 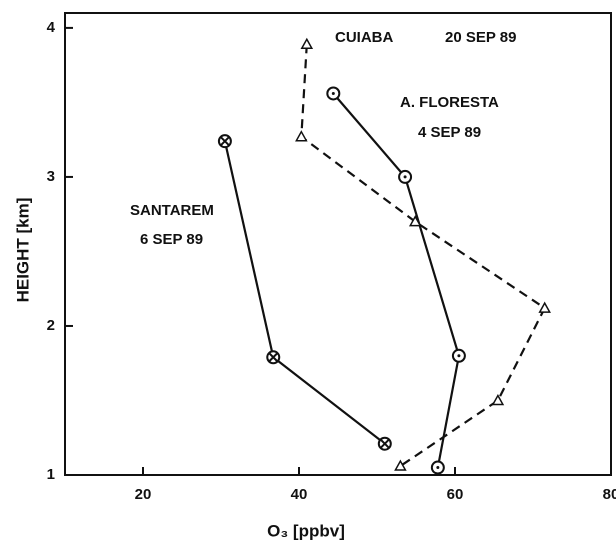 I want to click on y-tick-label: 2, so click(x=51, y=325).